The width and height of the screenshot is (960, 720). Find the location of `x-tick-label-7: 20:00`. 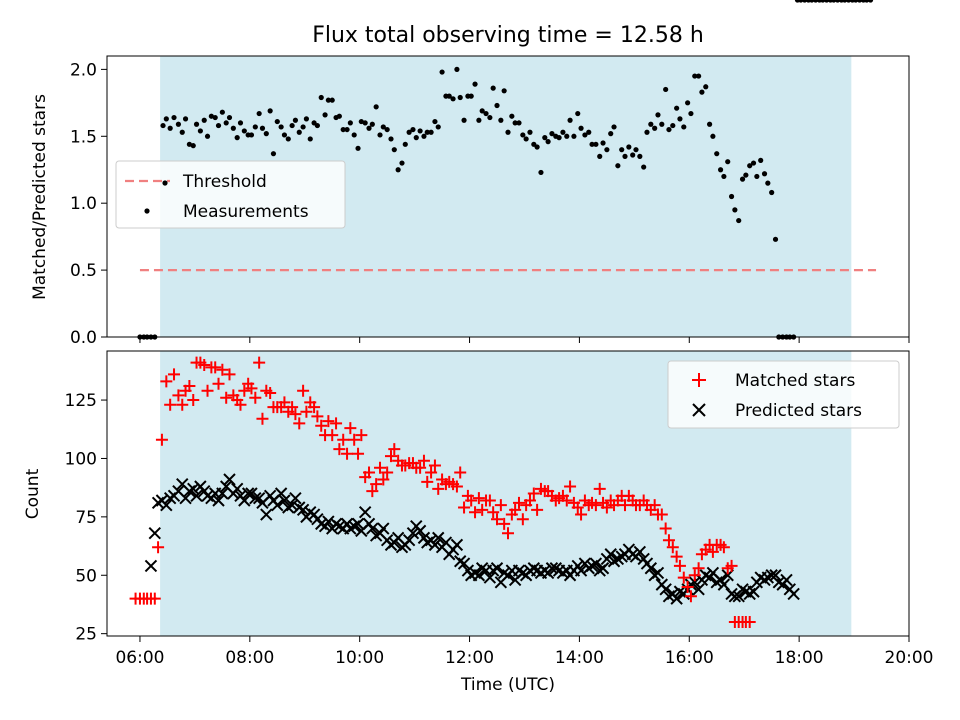

x-tick-label-7: 20:00 is located at coordinates (909, 658).